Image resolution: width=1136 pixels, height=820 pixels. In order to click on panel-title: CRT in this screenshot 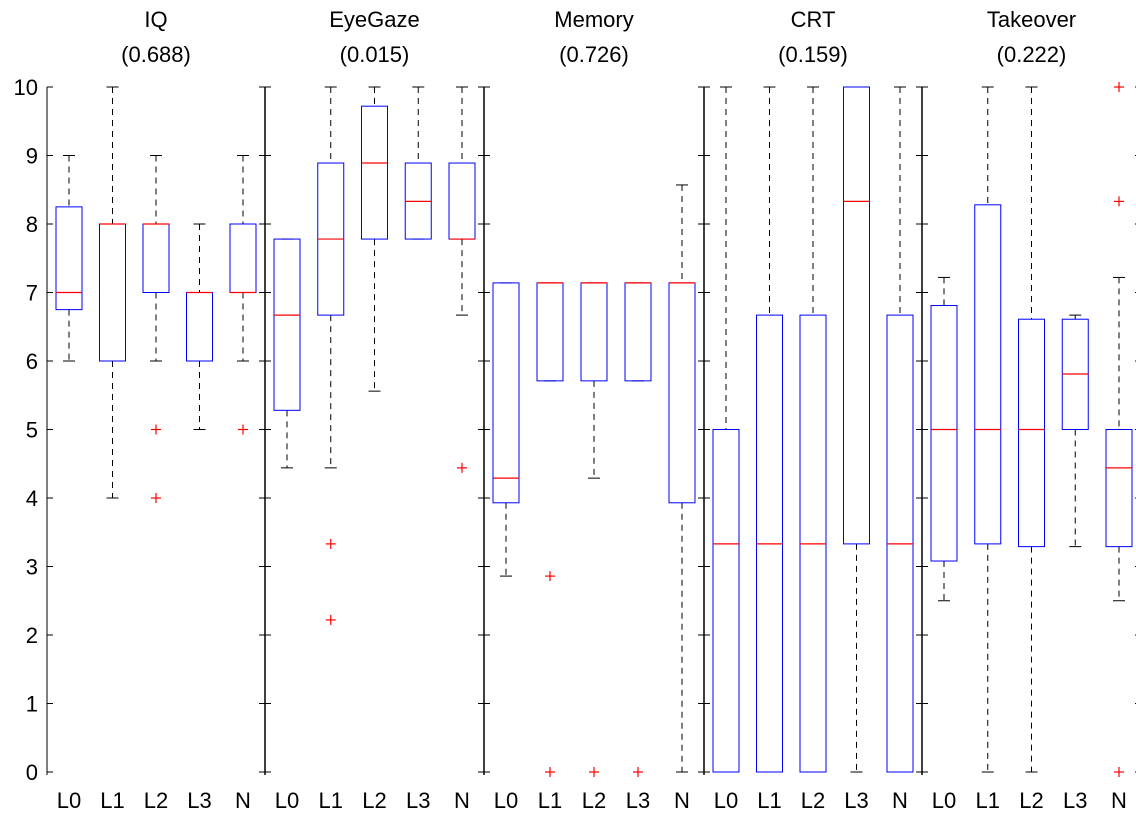, I will do `click(813, 19)`.